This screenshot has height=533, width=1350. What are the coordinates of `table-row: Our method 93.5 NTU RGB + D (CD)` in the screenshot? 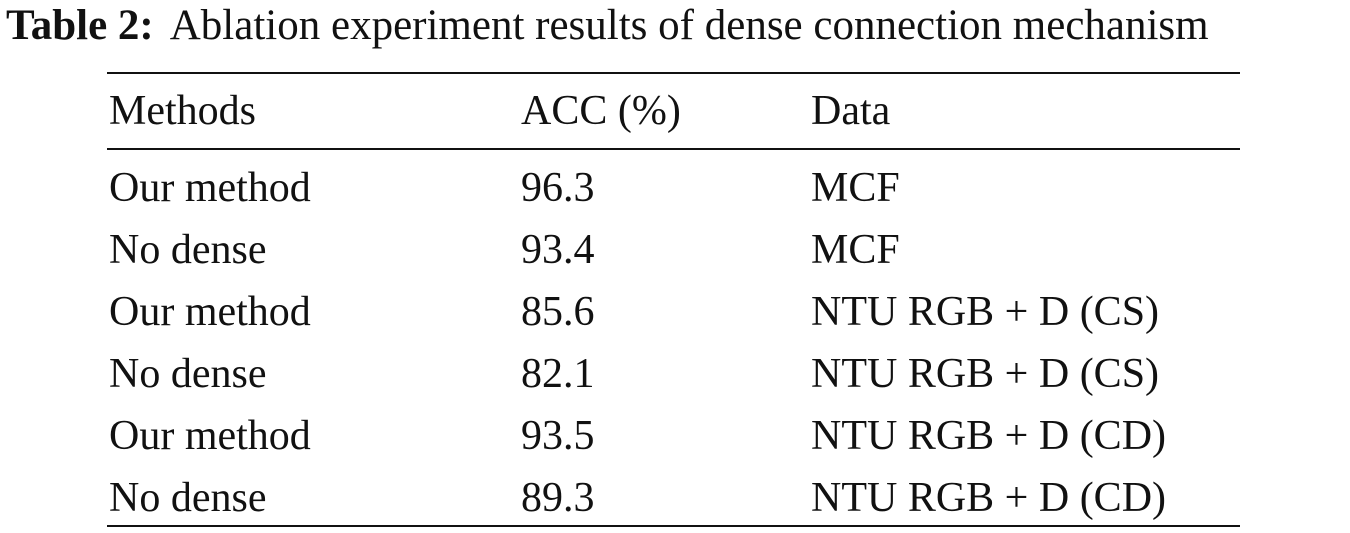 It's located at (673, 436).